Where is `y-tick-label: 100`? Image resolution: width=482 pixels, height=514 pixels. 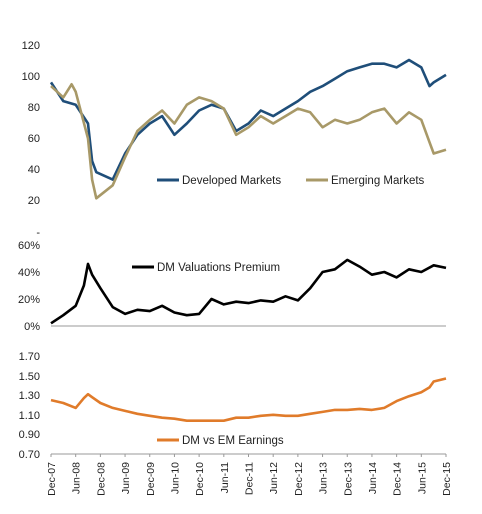
y-tick-label: 100 is located at coordinates (31, 77).